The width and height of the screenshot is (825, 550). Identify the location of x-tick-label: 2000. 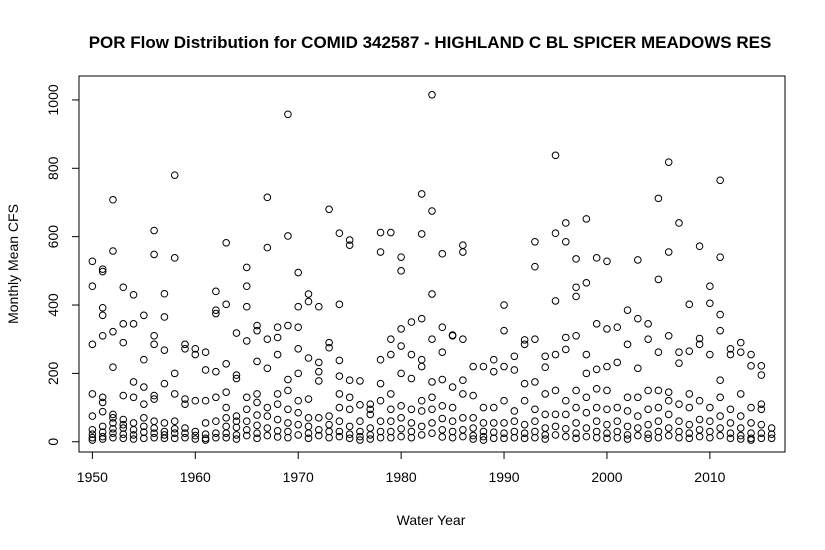
(606, 477).